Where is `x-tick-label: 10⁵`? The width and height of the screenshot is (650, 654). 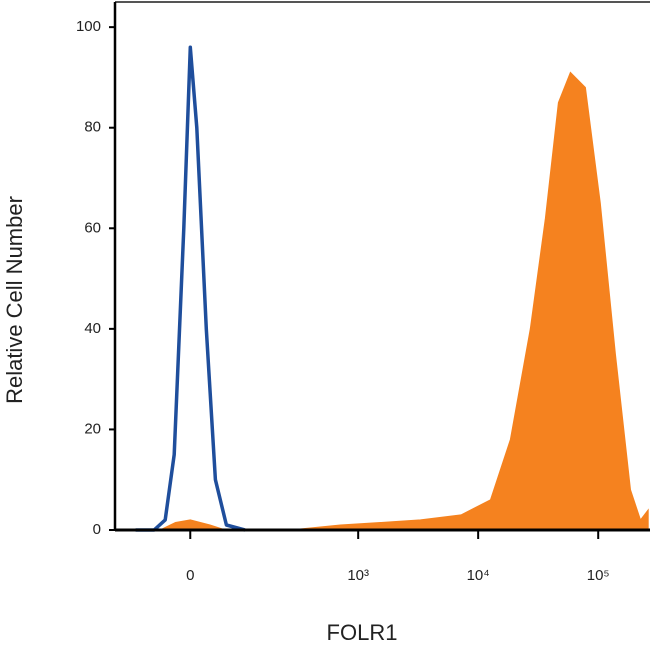
x-tick-label: 10⁵ is located at coordinates (598, 575).